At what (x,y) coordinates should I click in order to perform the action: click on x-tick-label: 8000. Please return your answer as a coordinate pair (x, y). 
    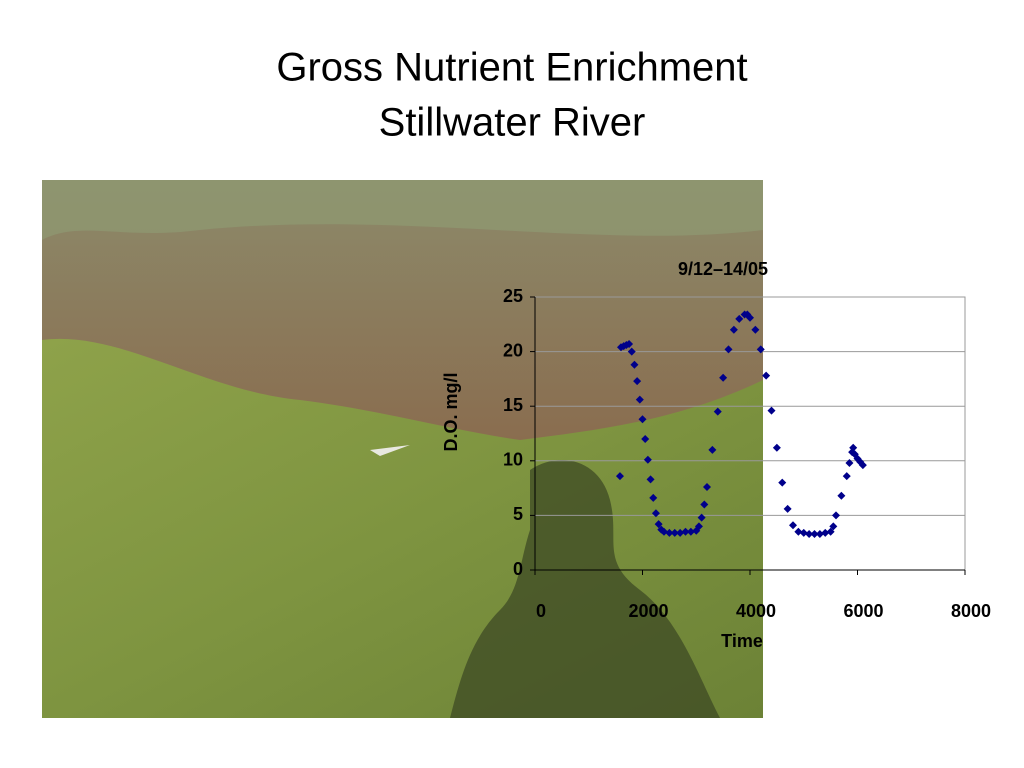
    Looking at the image, I should click on (971, 611).